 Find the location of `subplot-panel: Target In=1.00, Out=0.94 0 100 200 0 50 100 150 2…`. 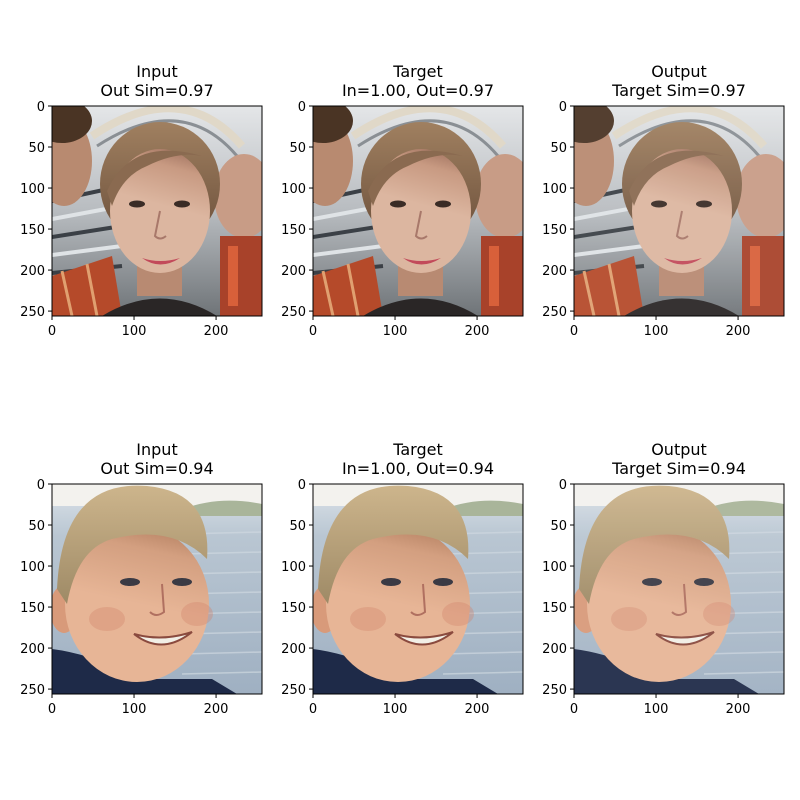

subplot-panel: Target In=1.00, Out=0.94 0 100 200 0 50 100 150 2… is located at coordinates (402, 578).